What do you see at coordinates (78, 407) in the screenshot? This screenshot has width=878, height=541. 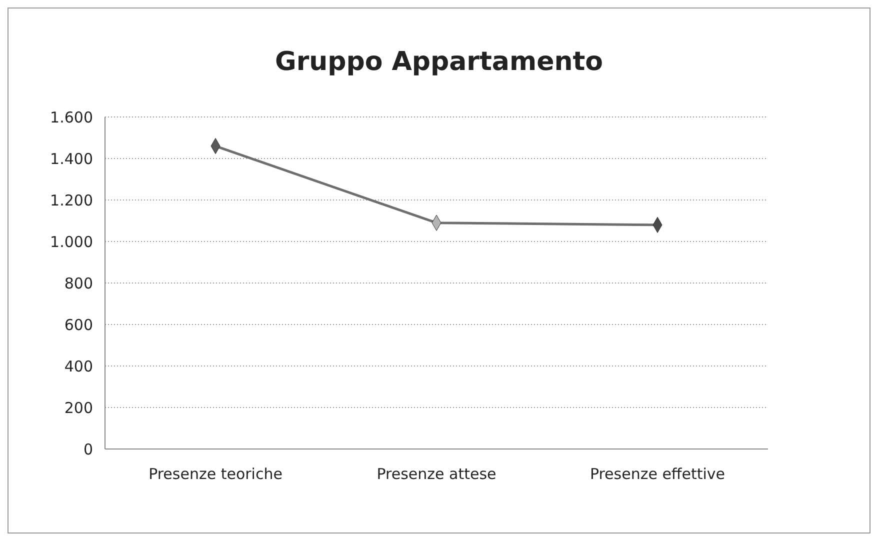 I see `y-tick-label: 200` at bounding box center [78, 407].